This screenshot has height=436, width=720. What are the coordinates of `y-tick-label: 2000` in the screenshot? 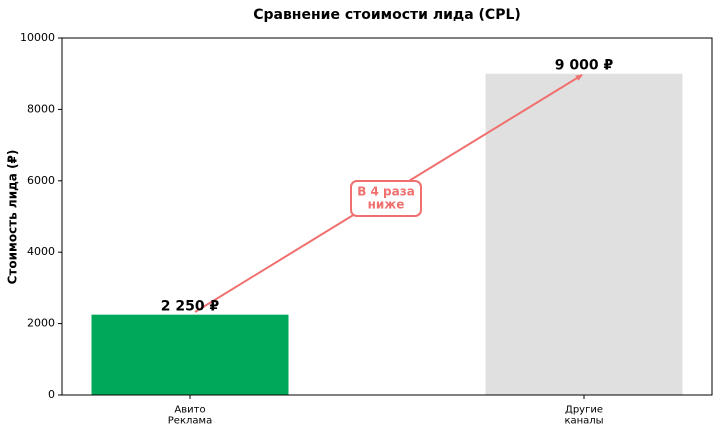 It's located at (41, 323).